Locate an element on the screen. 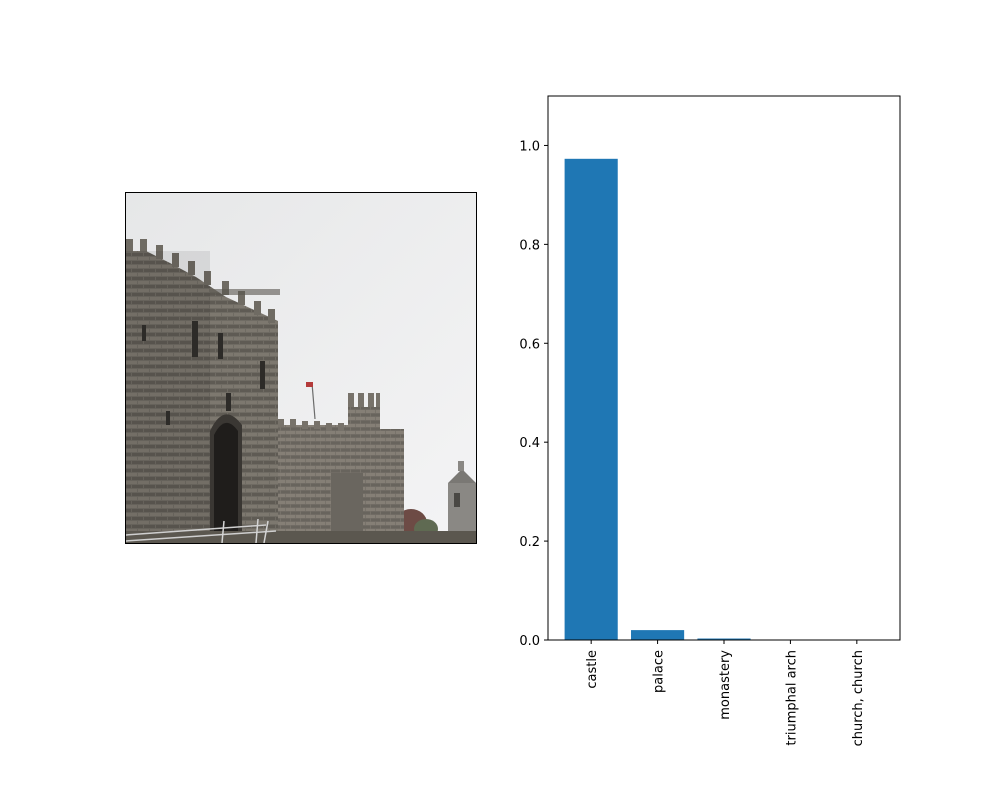 This screenshot has height=804, width=1000. x-tick-label: castle is located at coordinates (592, 669).